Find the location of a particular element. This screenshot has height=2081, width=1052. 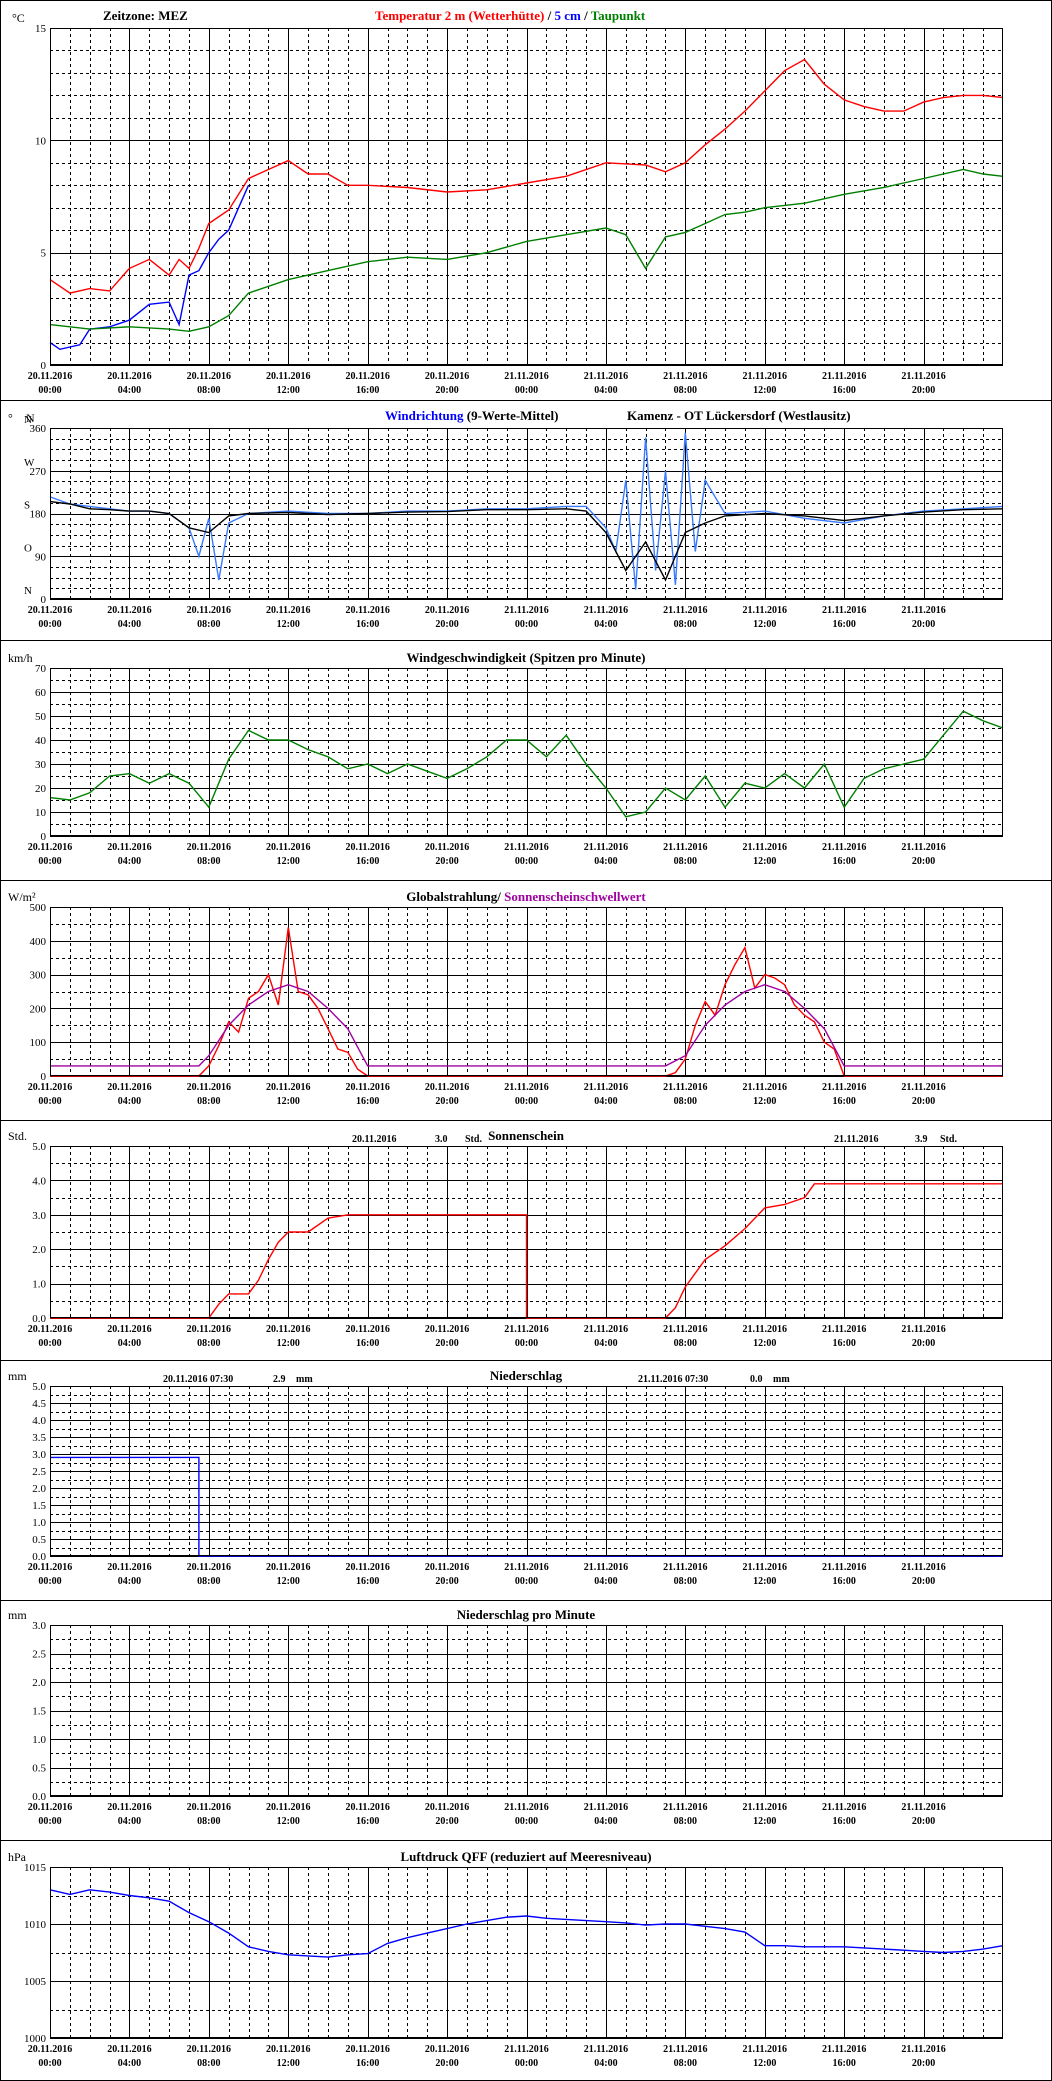

radiation-ytick-label: 0 is located at coordinates (44, 1077).